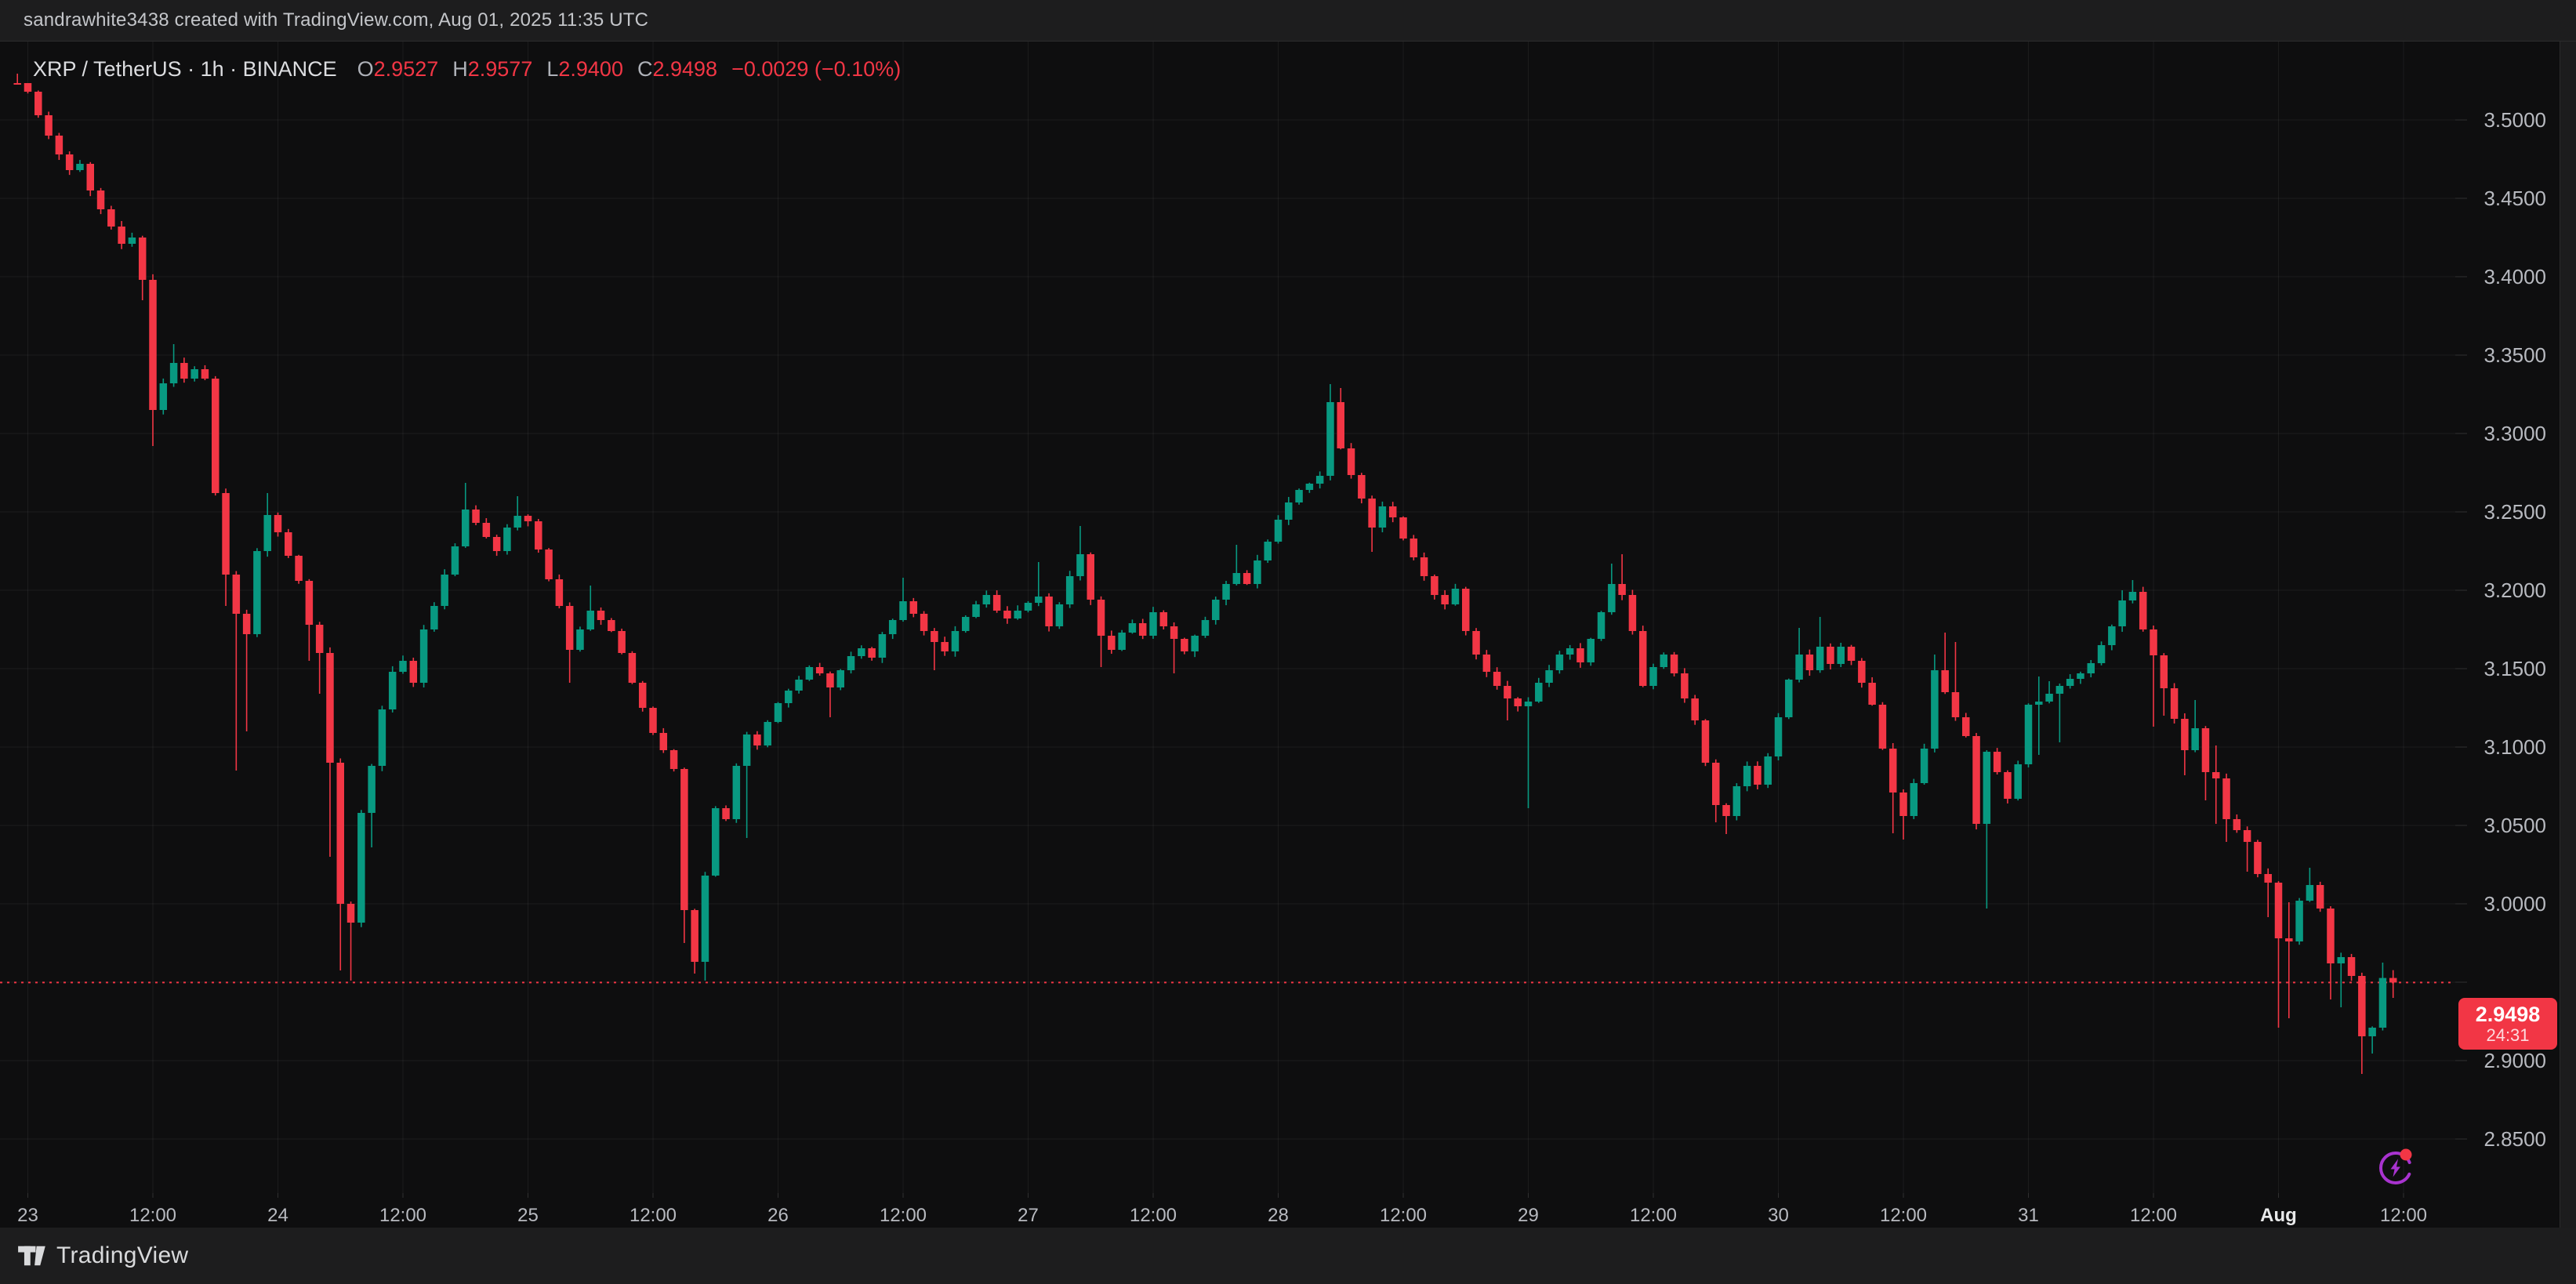  Describe the element at coordinates (528, 1215) in the screenshot. I see `time-label: 25` at that location.